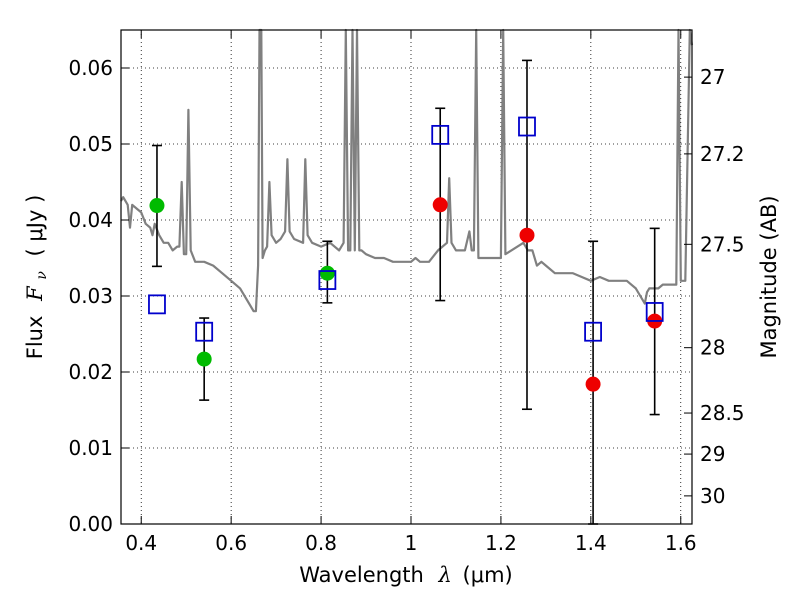 The width and height of the screenshot is (800, 600). What do you see at coordinates (712, 454) in the screenshot?
I see `right-tick-label: 29` at bounding box center [712, 454].